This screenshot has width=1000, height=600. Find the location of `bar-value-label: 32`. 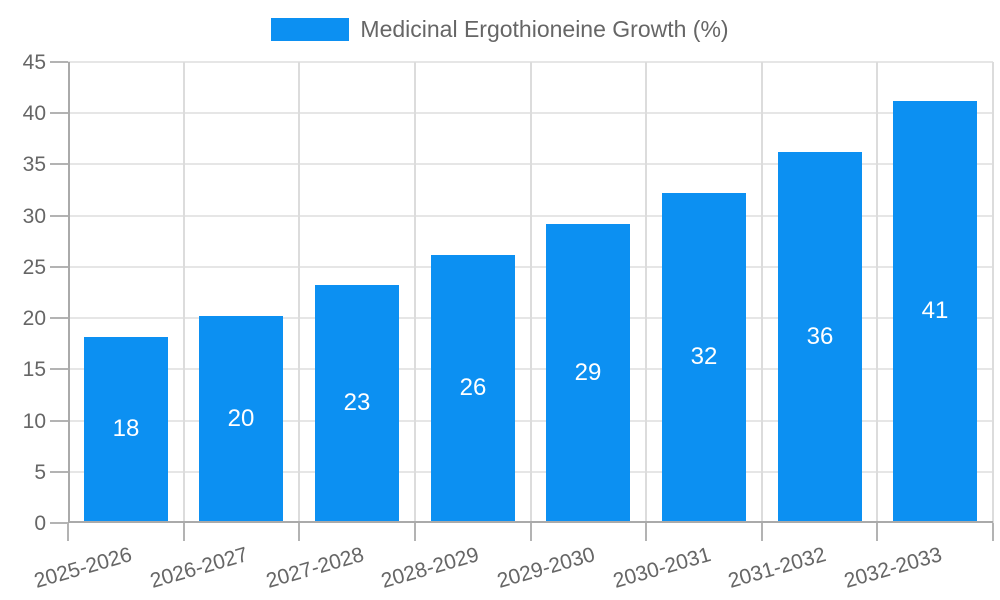

bar-value-label: 32 is located at coordinates (704, 356).